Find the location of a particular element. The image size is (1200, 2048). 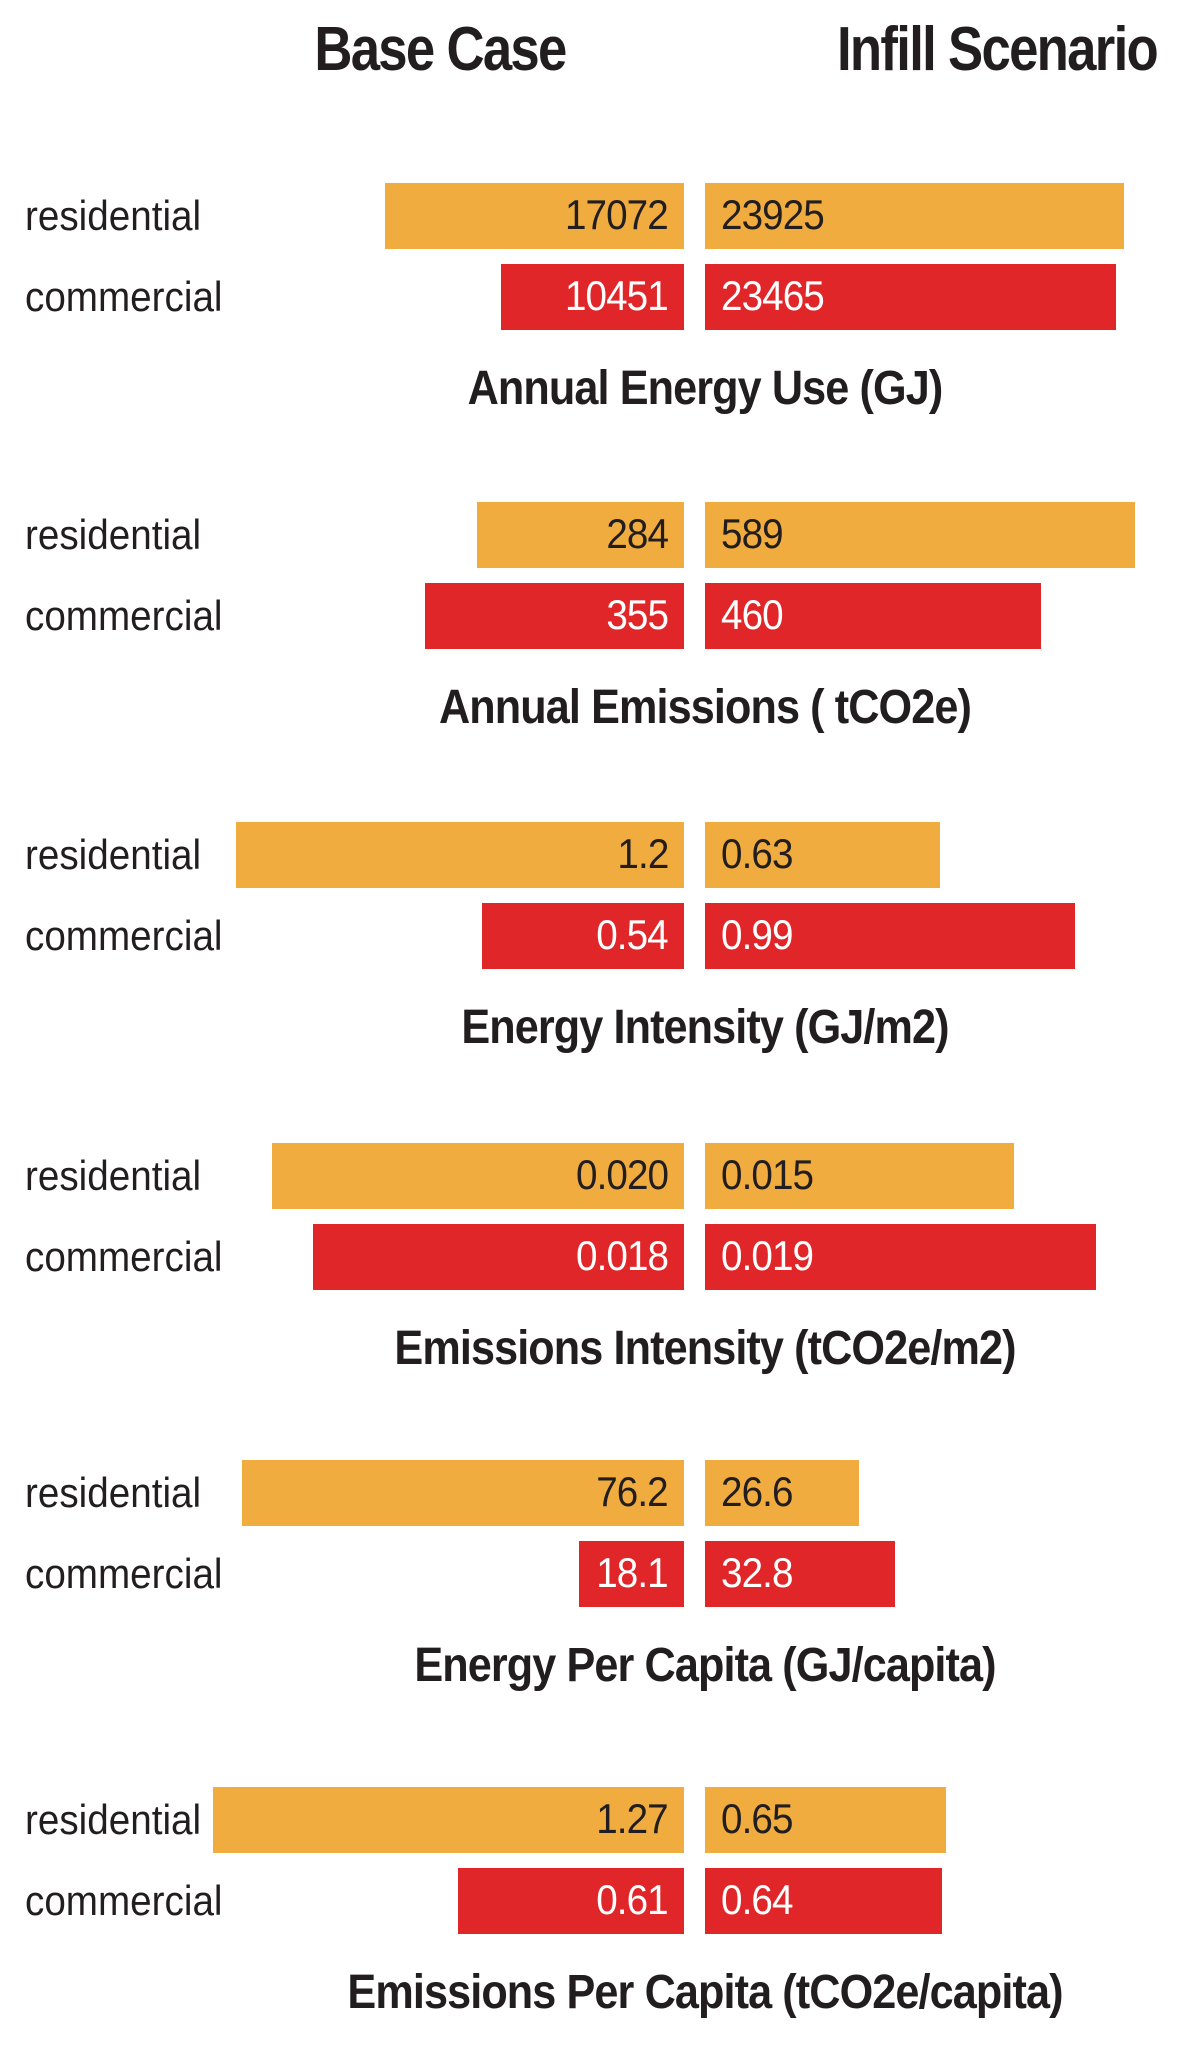

bar-value: 0.63 is located at coordinates (757, 854).